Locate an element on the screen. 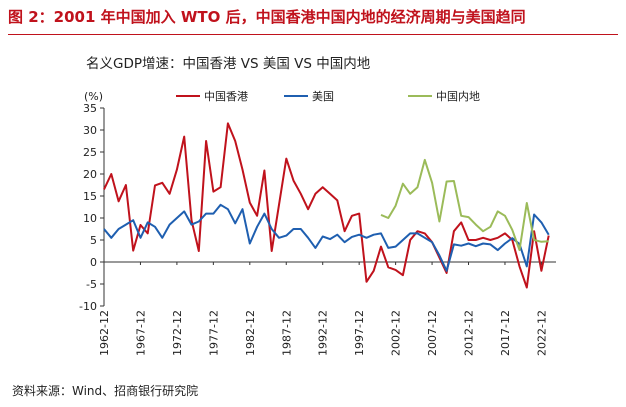 The image size is (626, 407). y-tick-label: 5 is located at coordinates (93, 240).